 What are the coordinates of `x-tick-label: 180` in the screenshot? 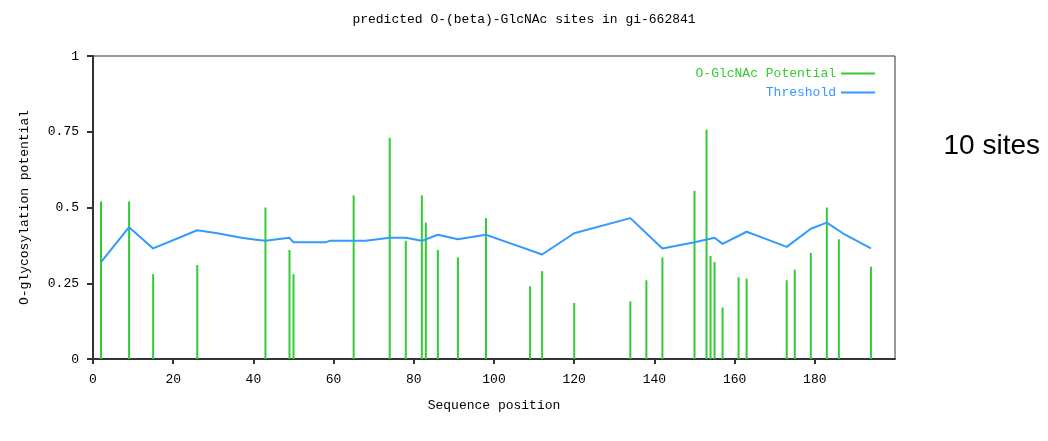 It's located at (815, 379).